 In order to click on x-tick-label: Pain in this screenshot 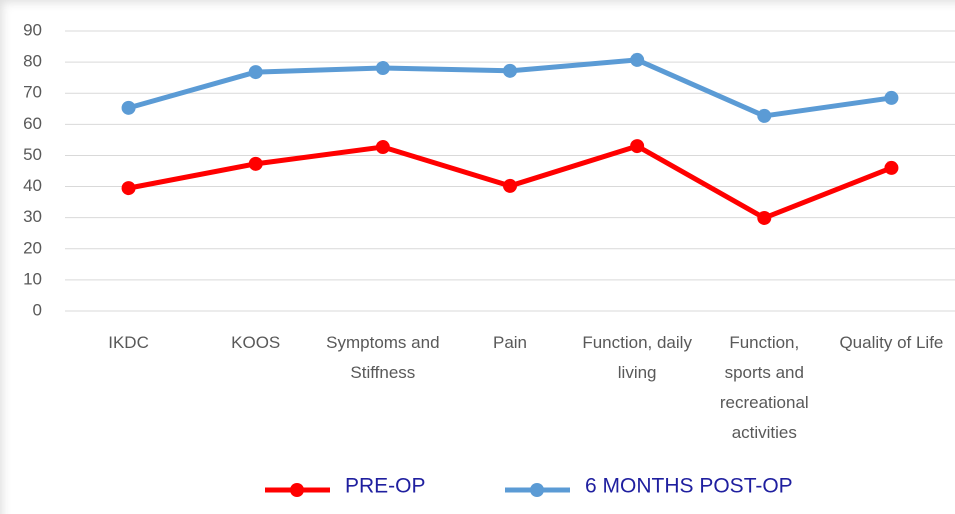, I will do `click(510, 342)`.